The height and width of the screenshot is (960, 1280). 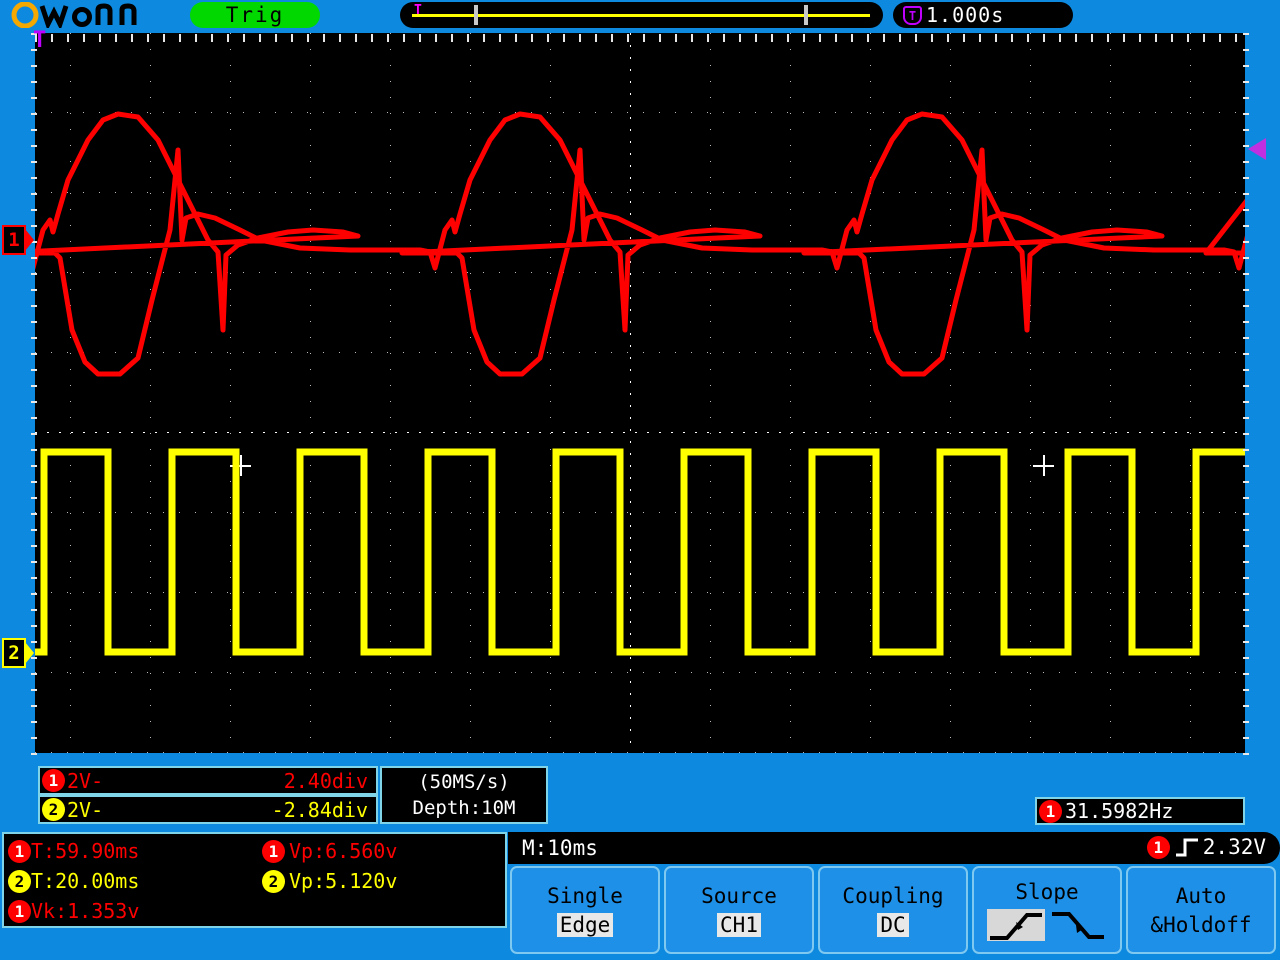 What do you see at coordinates (476, 15) in the screenshot?
I see `window-left-bracket` at bounding box center [476, 15].